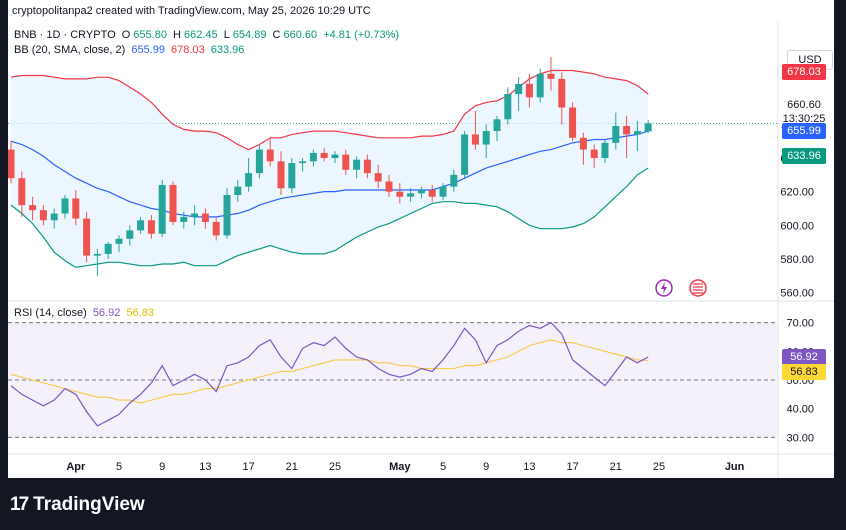  I want to click on bb-basis-line, so click(329, 174).